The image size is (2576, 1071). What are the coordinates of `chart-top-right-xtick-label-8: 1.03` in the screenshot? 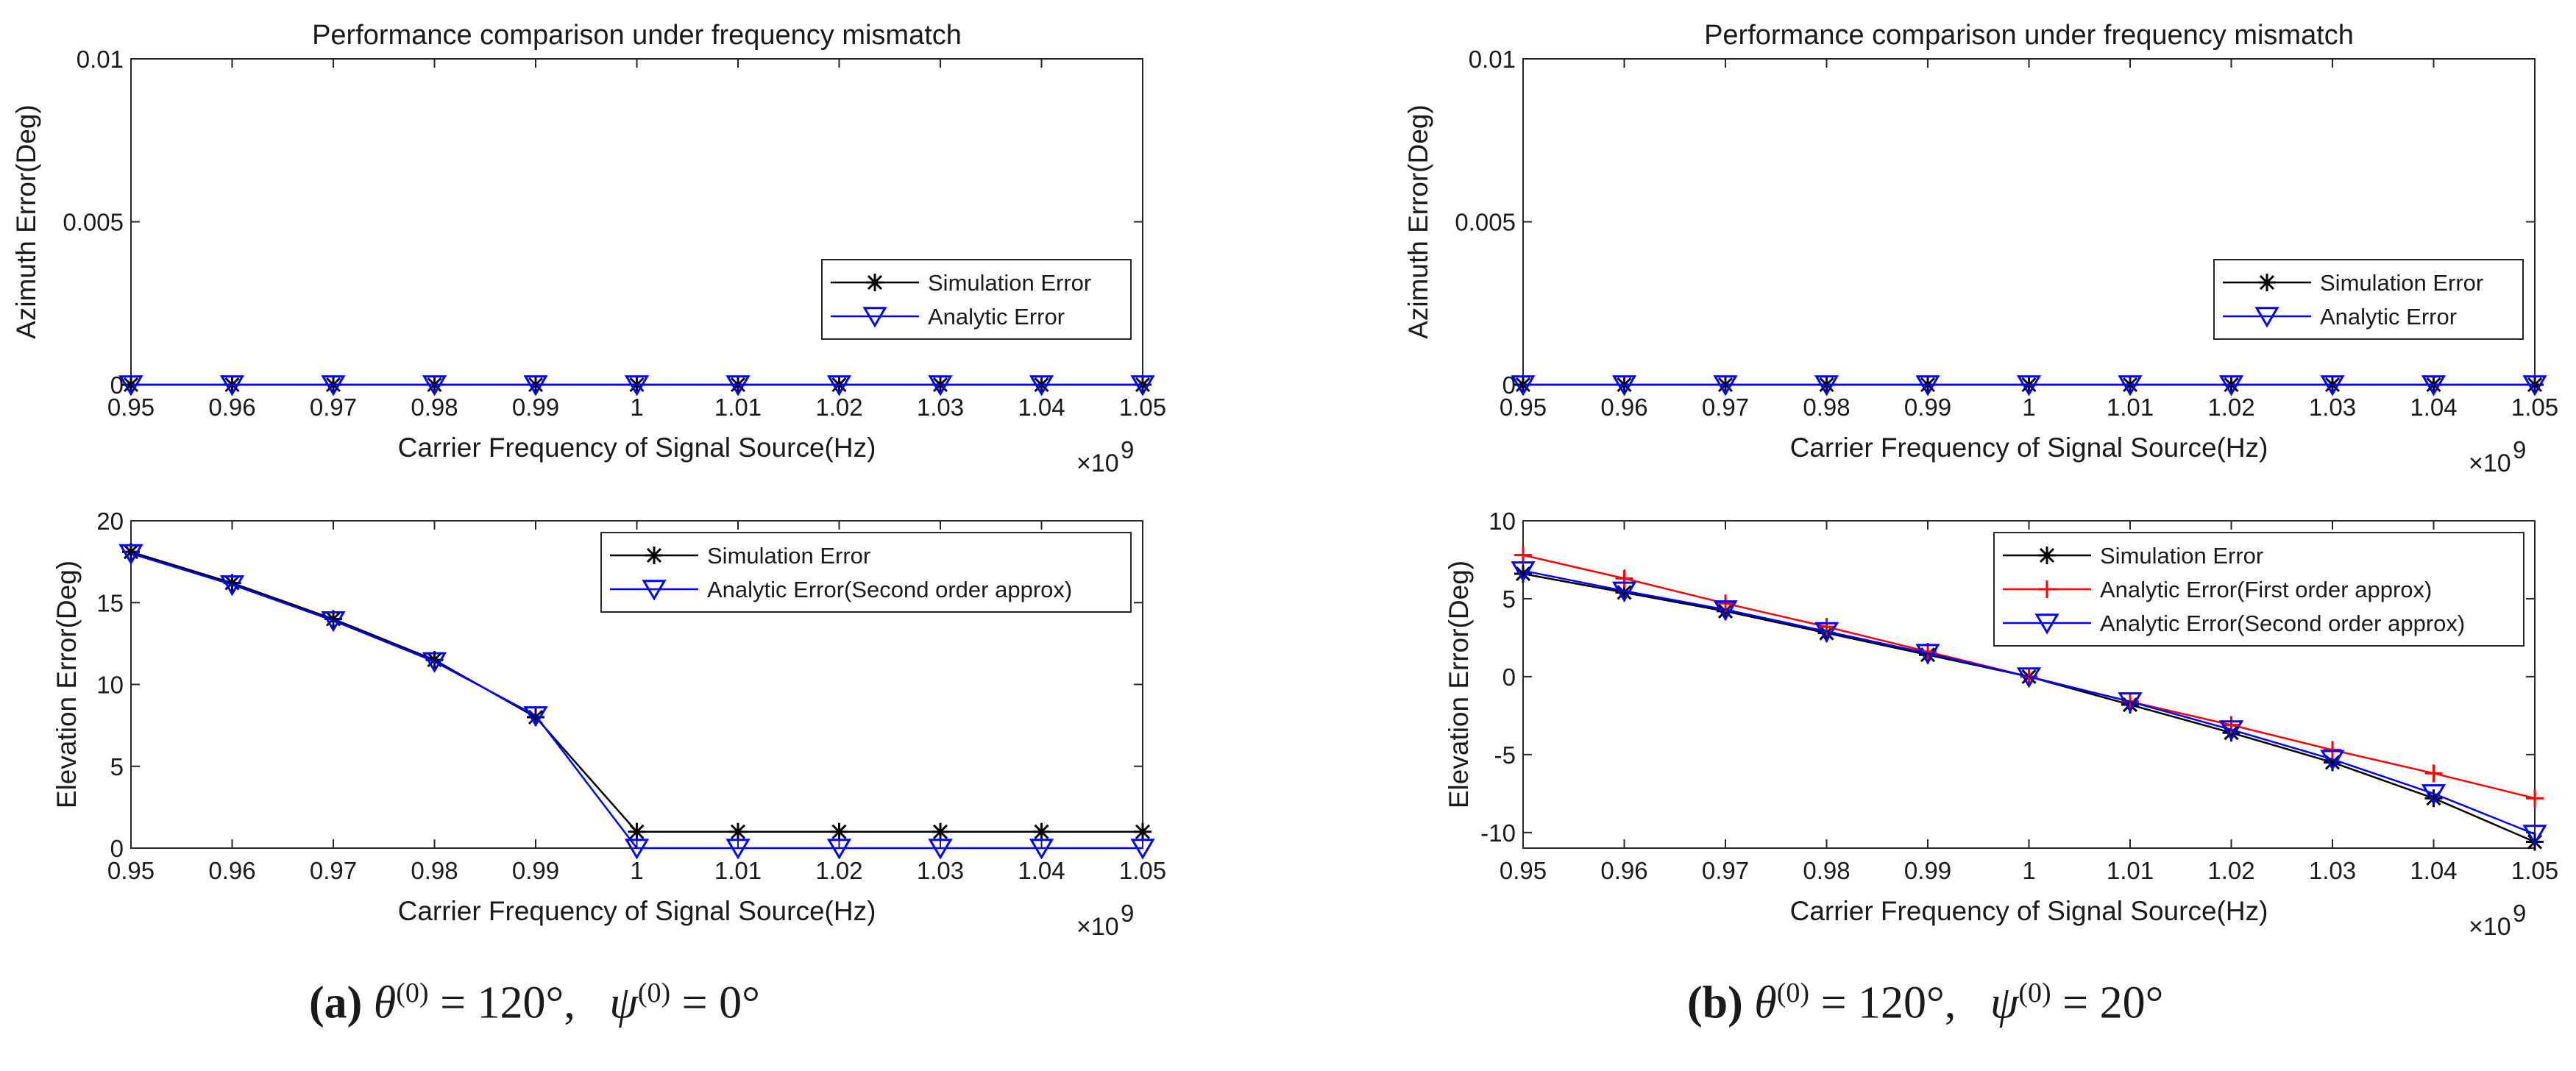 It's located at (2332, 408).